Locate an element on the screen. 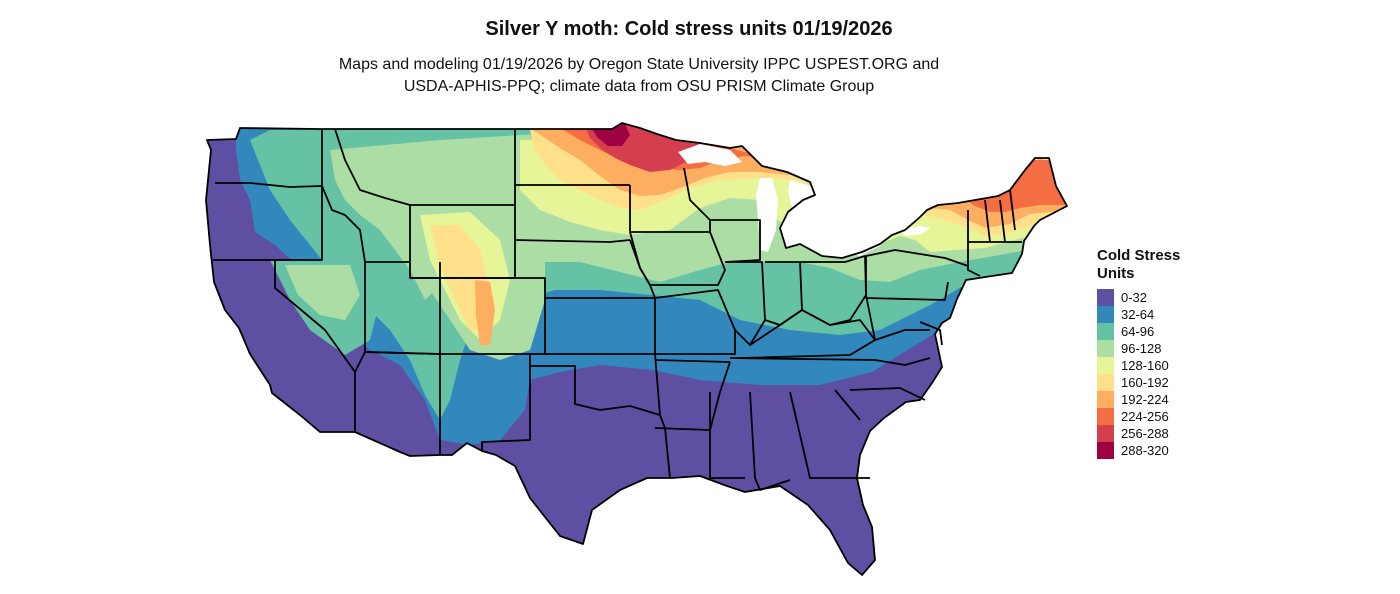 This screenshot has height=594, width=1400. legend-label: 32-64 is located at coordinates (1138, 314).